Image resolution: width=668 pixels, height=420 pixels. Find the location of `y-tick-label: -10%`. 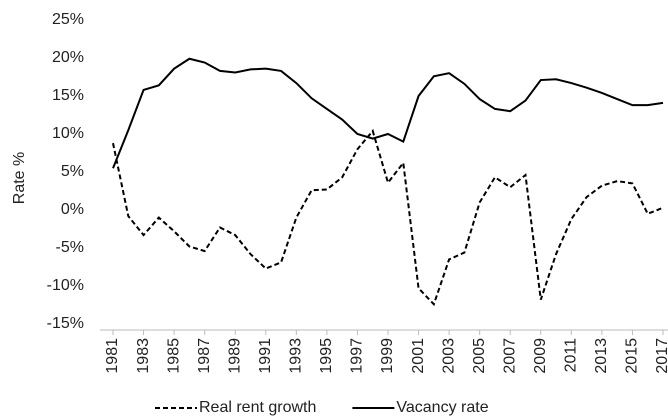

y-tick-label: -10% is located at coordinates (65, 285).